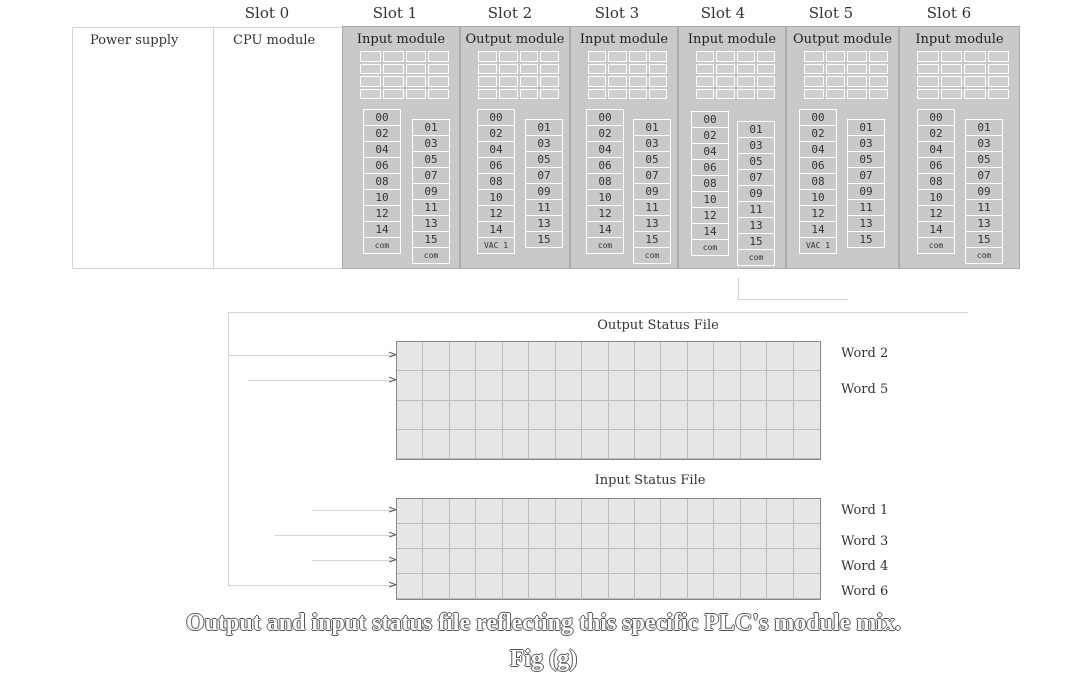 The height and width of the screenshot is (689, 1087). Describe the element at coordinates (267, 13) in the screenshot. I see `slot-label-0: Slot 0` at that location.